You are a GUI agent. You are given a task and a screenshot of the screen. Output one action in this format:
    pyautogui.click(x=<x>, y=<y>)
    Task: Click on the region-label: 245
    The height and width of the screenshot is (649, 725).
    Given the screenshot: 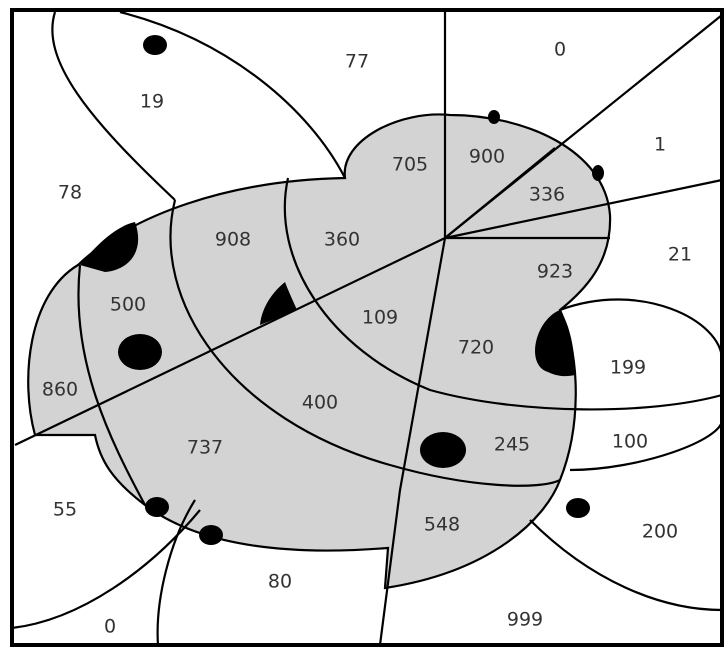 What is the action you would take?
    pyautogui.click(x=512, y=445)
    